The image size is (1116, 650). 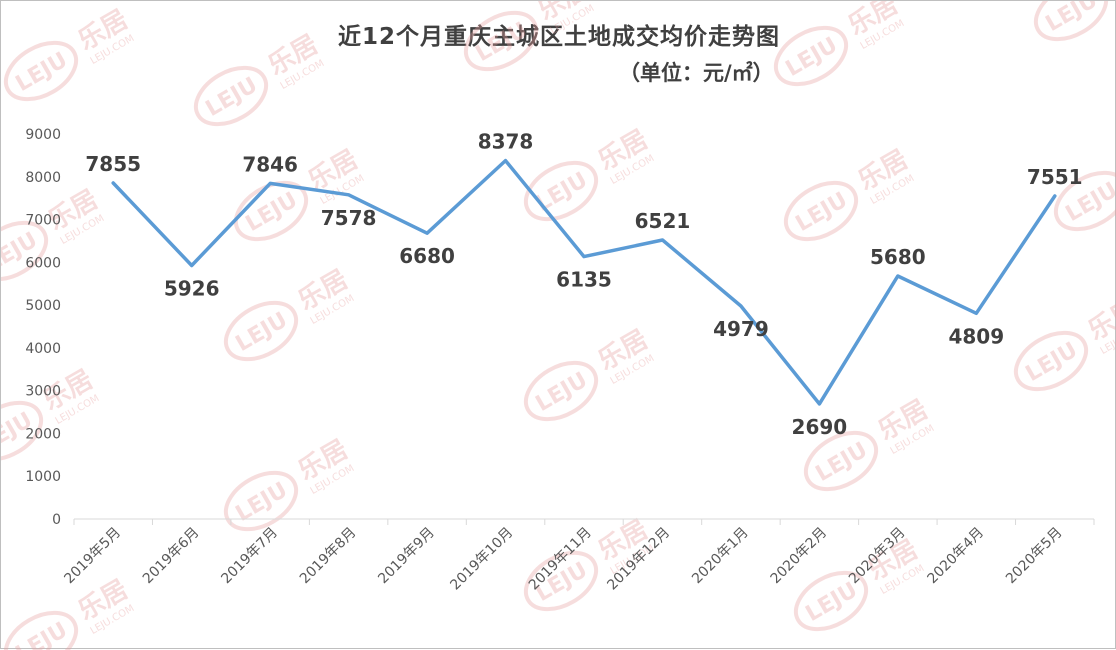 I want to click on x-tick-label: 2019年6月, so click(x=171, y=556).